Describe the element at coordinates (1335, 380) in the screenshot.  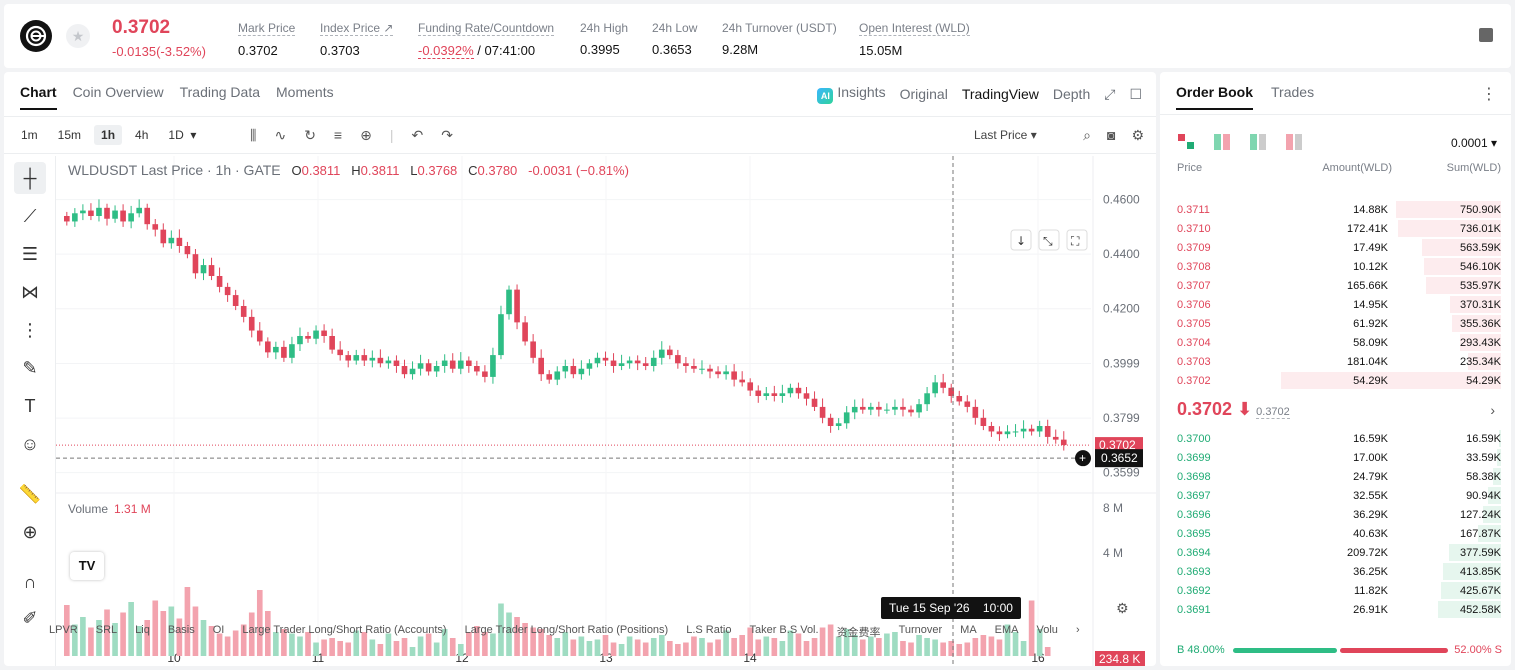
I see `ask-row: 0.3702 54.29K 54.29K` at that location.